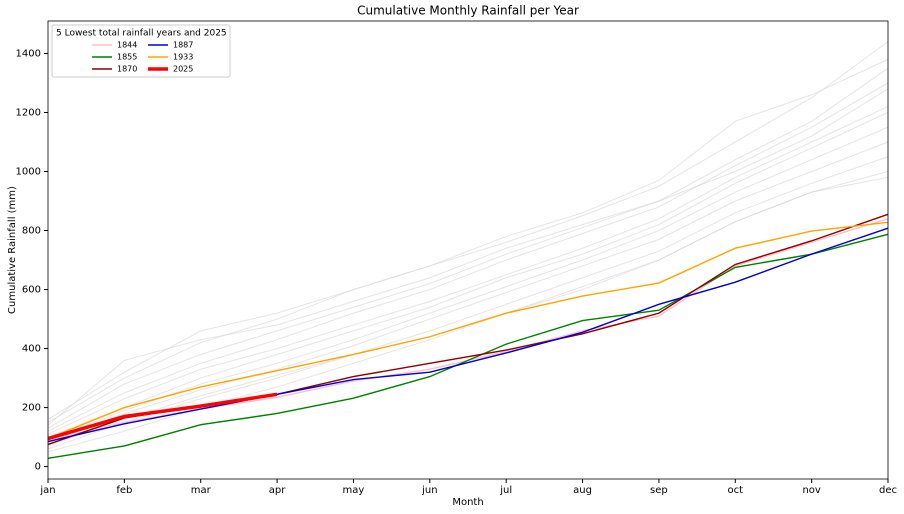 This screenshot has width=904, height=514. Describe the element at coordinates (28, 53) in the screenshot. I see `y-tick-label: 1400` at that location.